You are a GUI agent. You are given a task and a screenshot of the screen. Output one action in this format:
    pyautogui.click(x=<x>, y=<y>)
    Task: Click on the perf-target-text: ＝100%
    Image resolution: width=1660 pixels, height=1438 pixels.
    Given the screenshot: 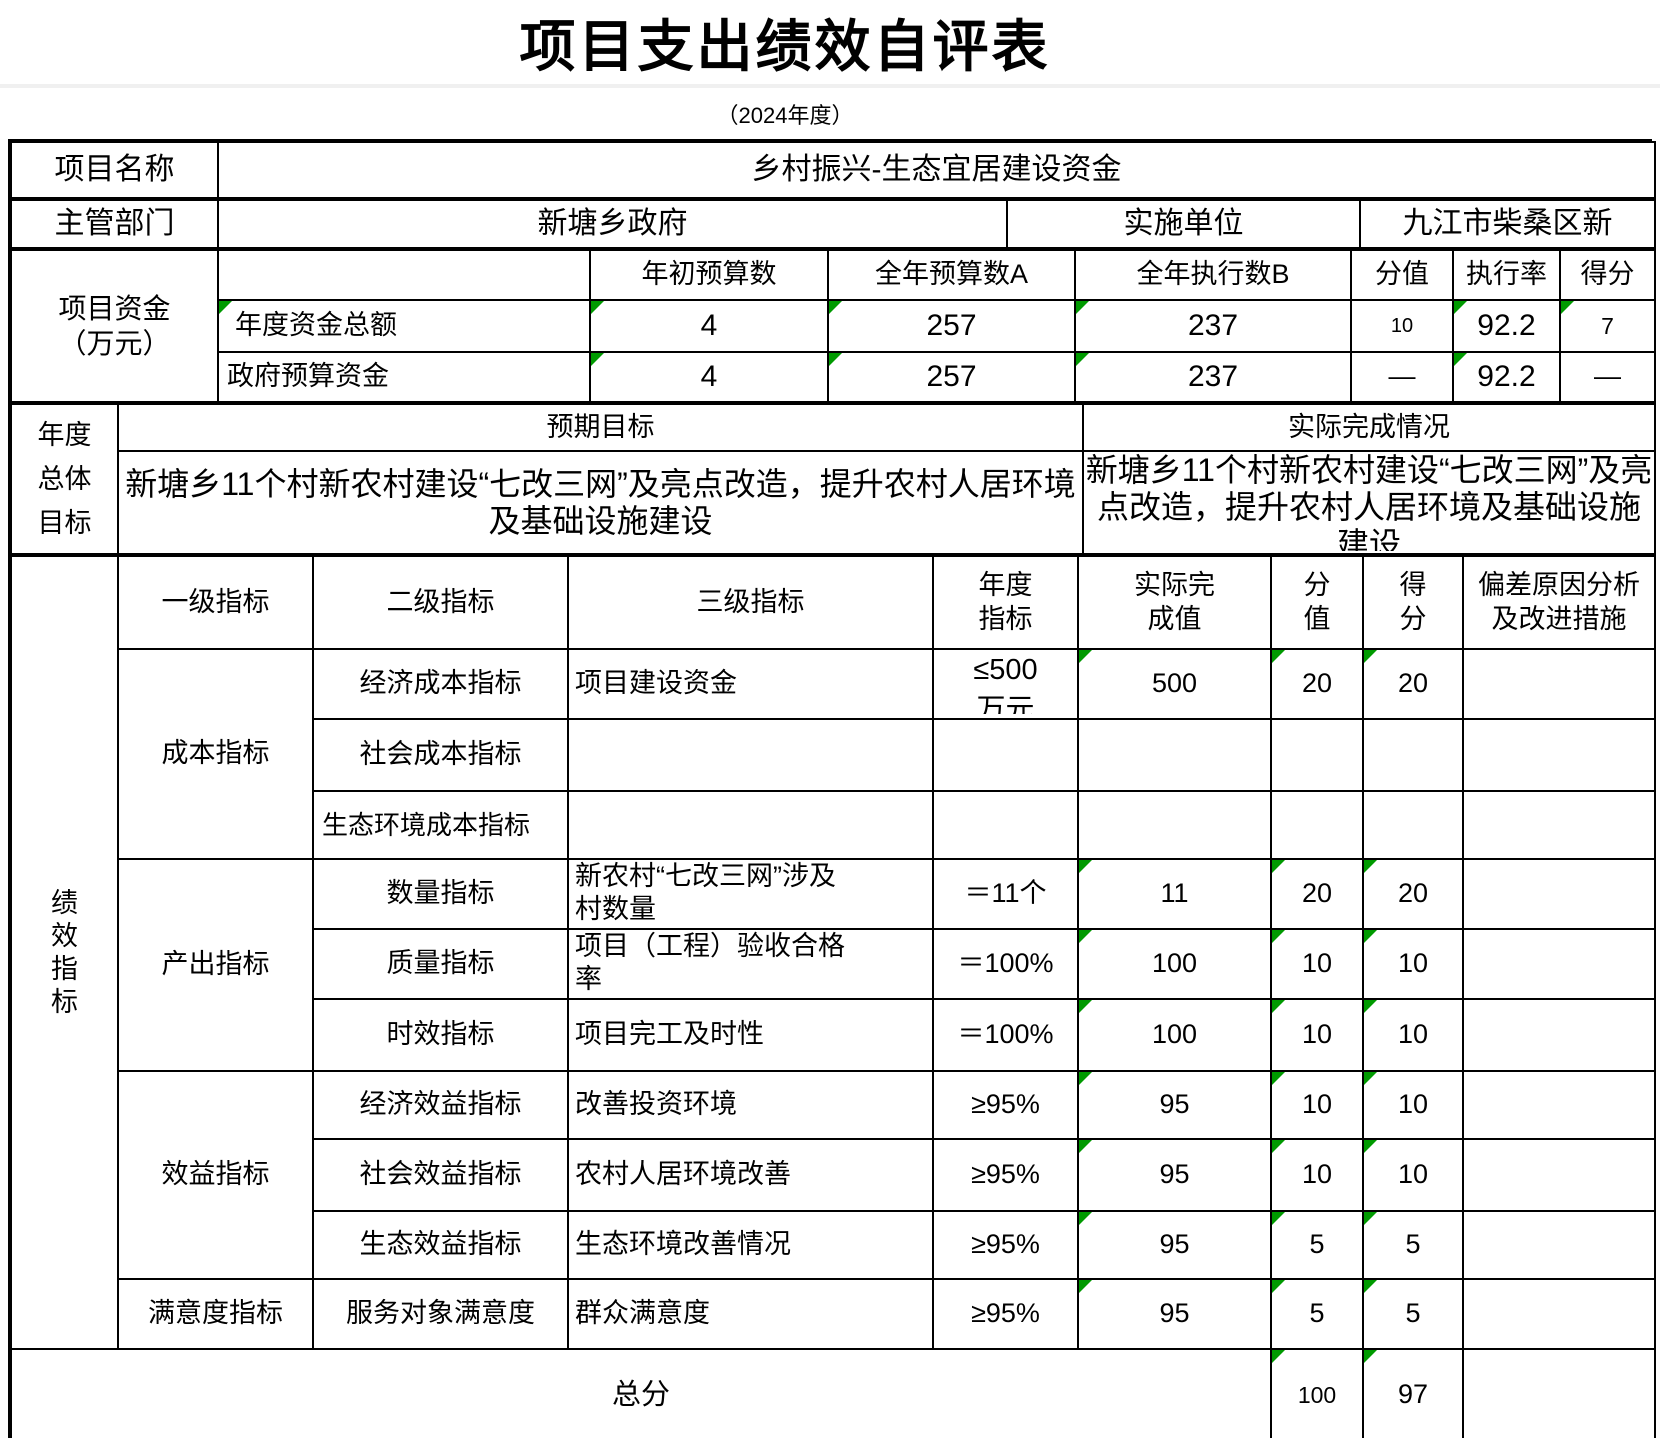 What is the action you would take?
    pyautogui.click(x=1005, y=963)
    